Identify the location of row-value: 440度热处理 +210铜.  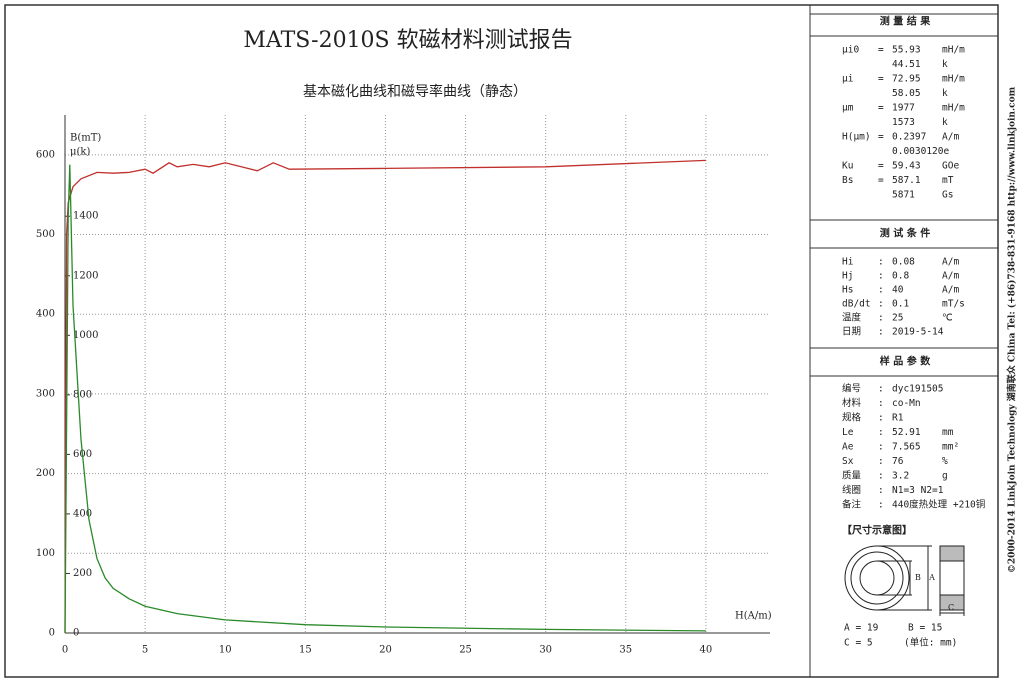
(938, 505).